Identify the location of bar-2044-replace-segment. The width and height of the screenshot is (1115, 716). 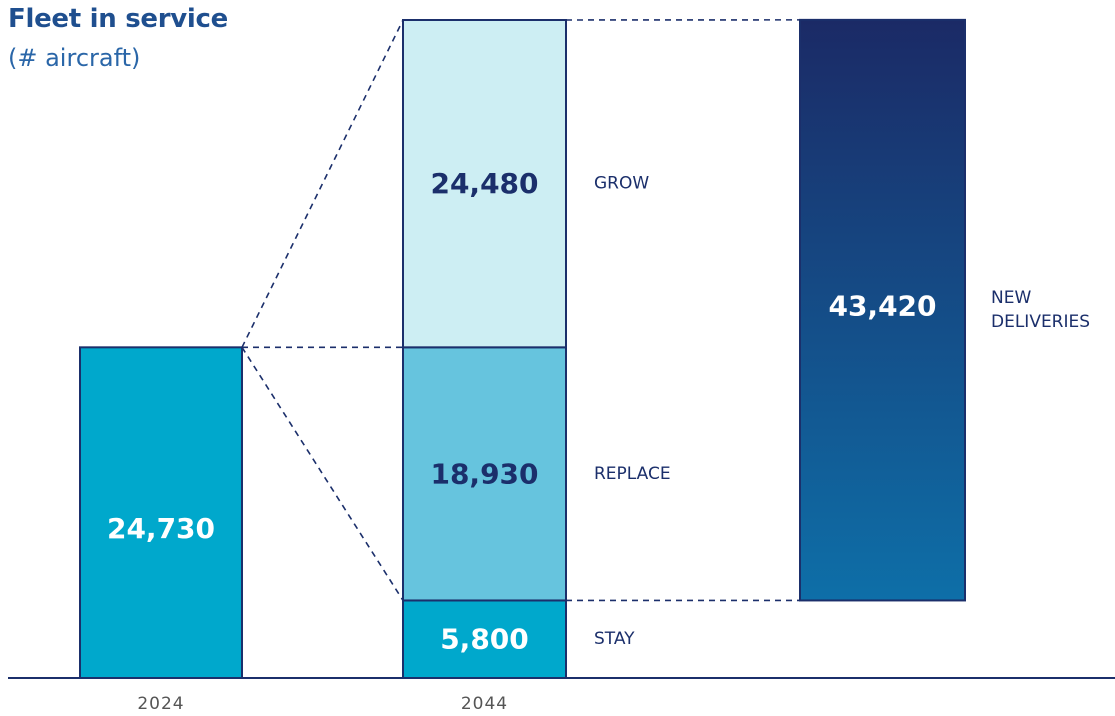
(484, 474).